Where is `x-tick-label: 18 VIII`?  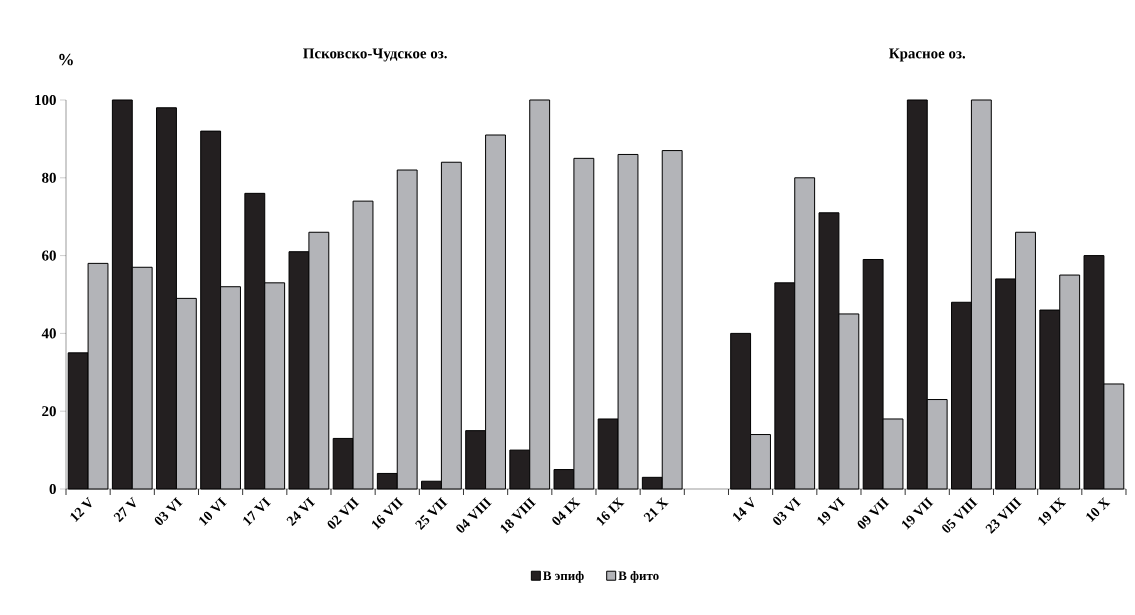
x-tick-label: 18 VIII is located at coordinates (518, 515).